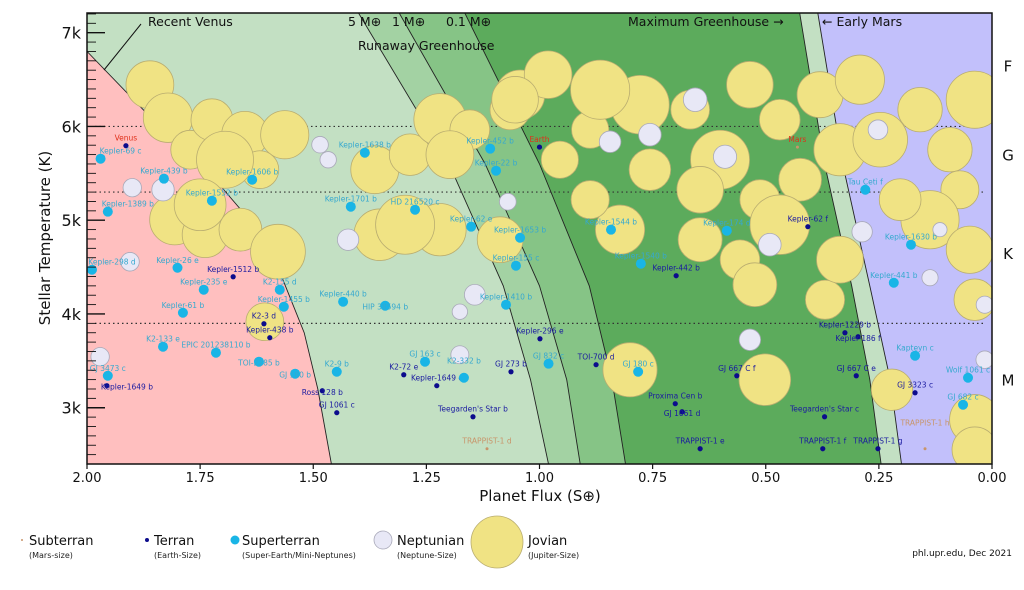  Describe the element at coordinates (424, 354) in the screenshot. I see `planet-label: GJ 163 c` at that location.